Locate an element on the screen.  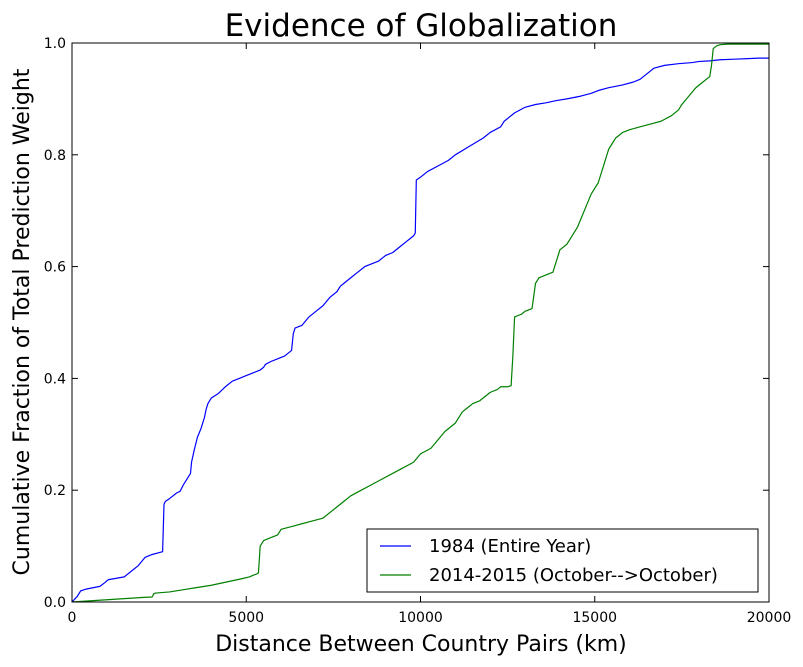
chart-title: Evidence of Globalization is located at coordinates (421, 26).